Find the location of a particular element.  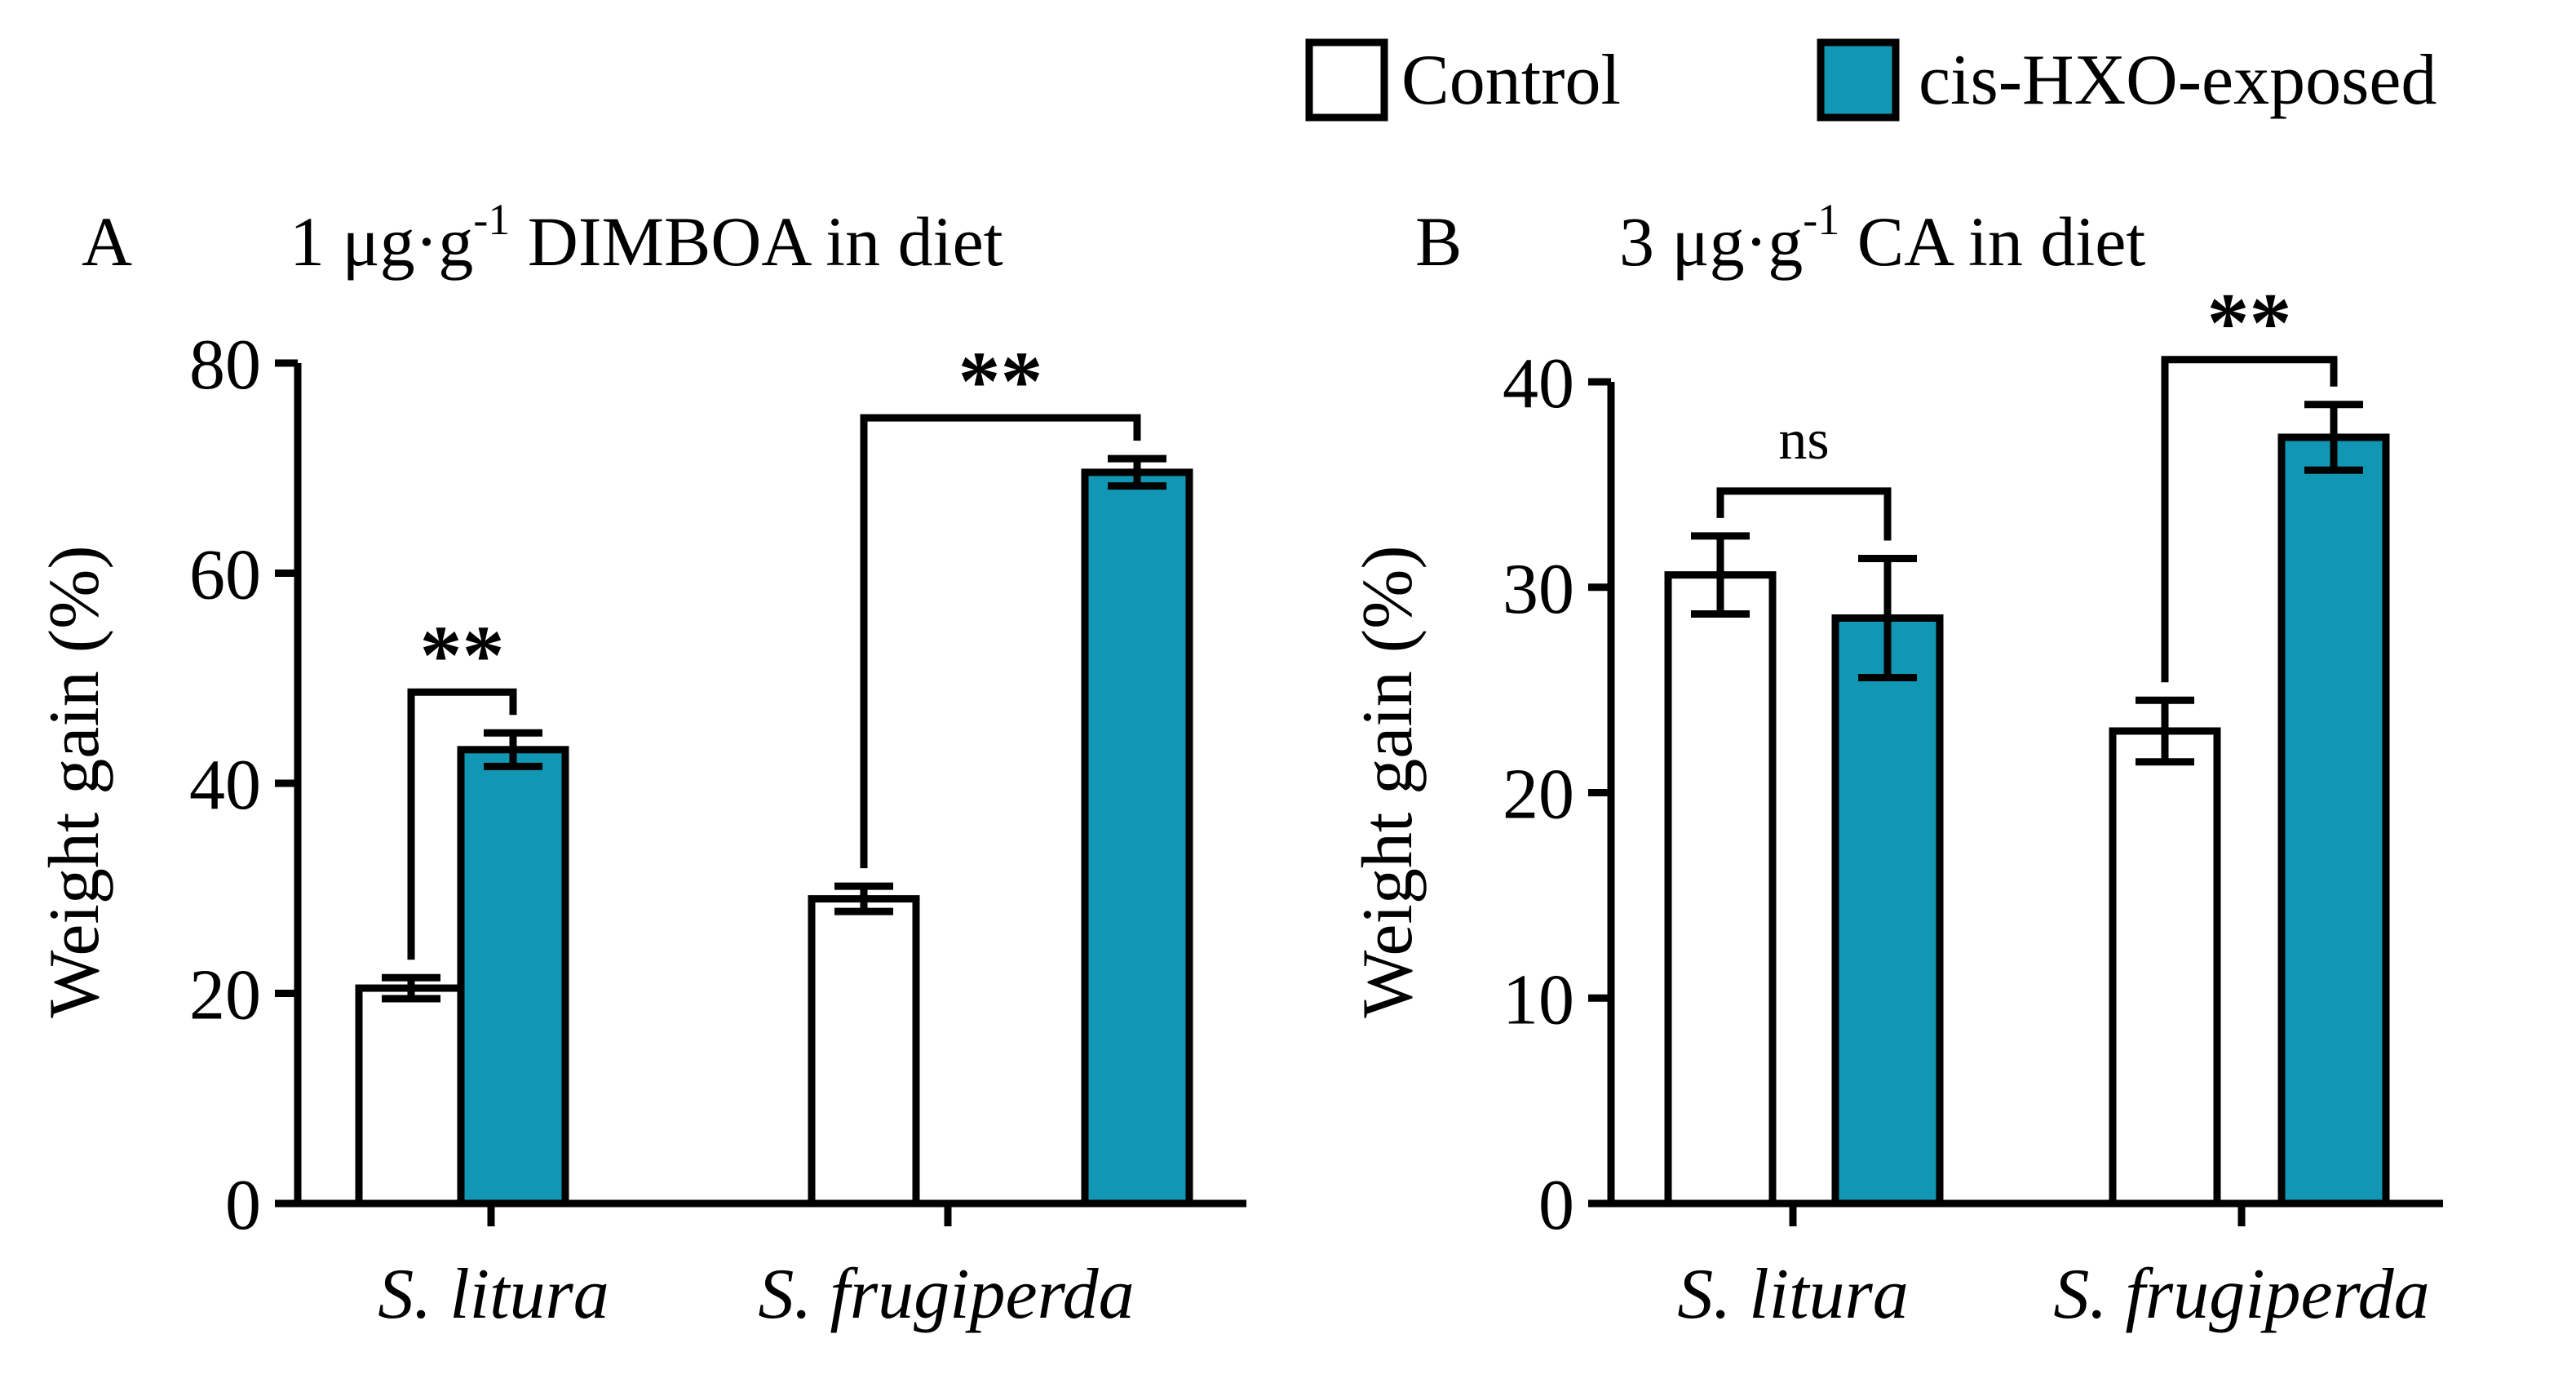

panel-a-x-category-label-1: S. frugiperda is located at coordinates (946, 1294).